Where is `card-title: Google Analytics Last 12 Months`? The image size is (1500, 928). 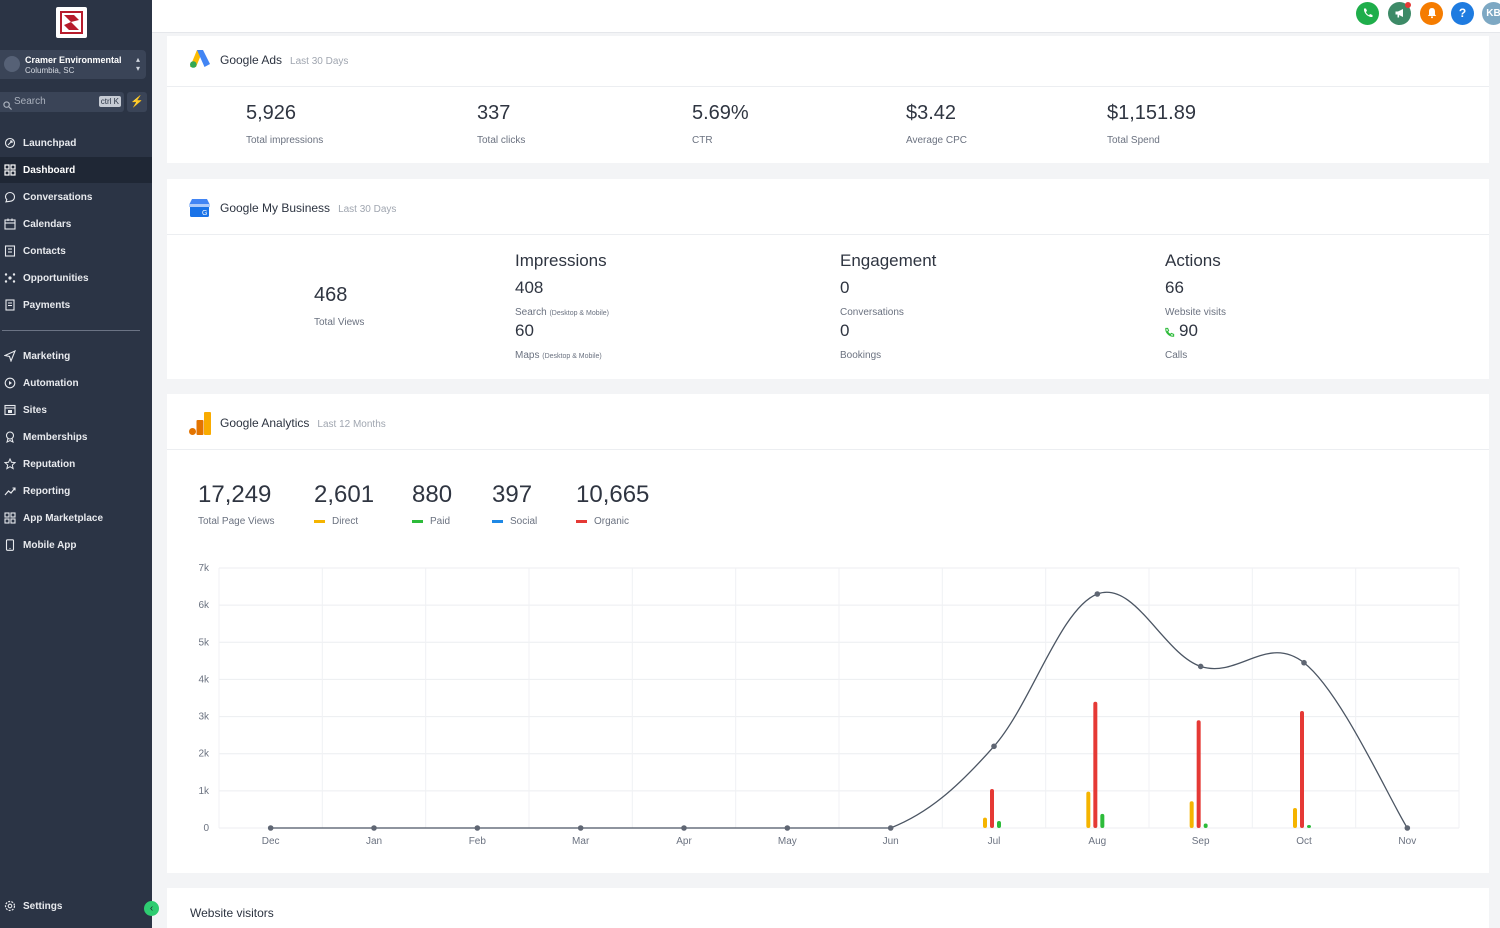 card-title: Google Analytics Last 12 Months is located at coordinates (303, 423).